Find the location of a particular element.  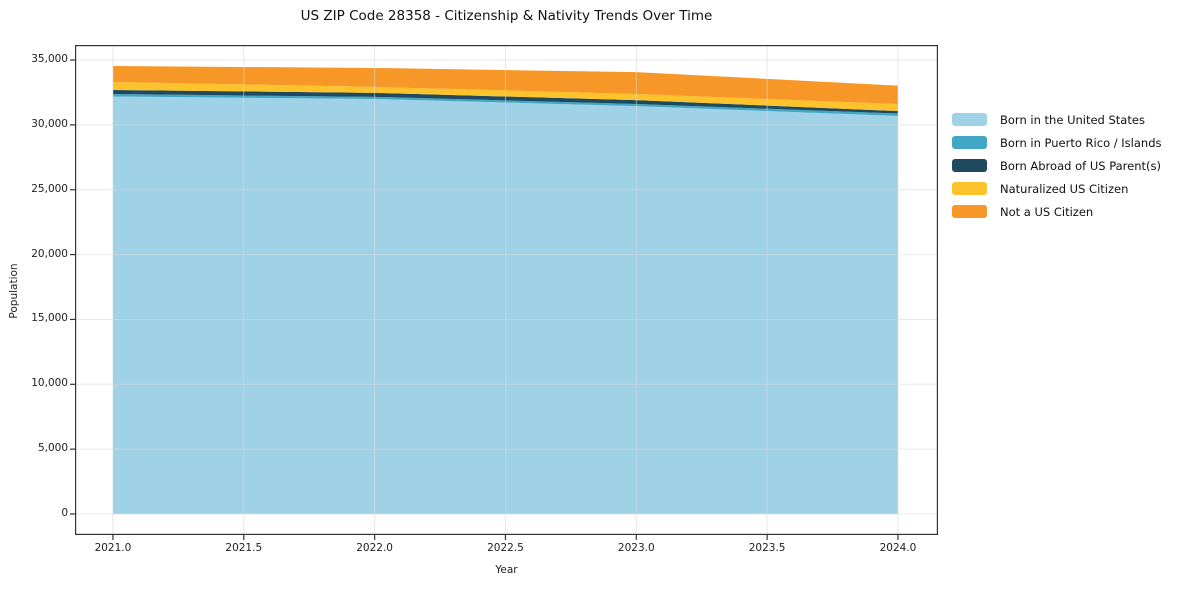

x-tick-label: 2022.5 is located at coordinates (505, 548).